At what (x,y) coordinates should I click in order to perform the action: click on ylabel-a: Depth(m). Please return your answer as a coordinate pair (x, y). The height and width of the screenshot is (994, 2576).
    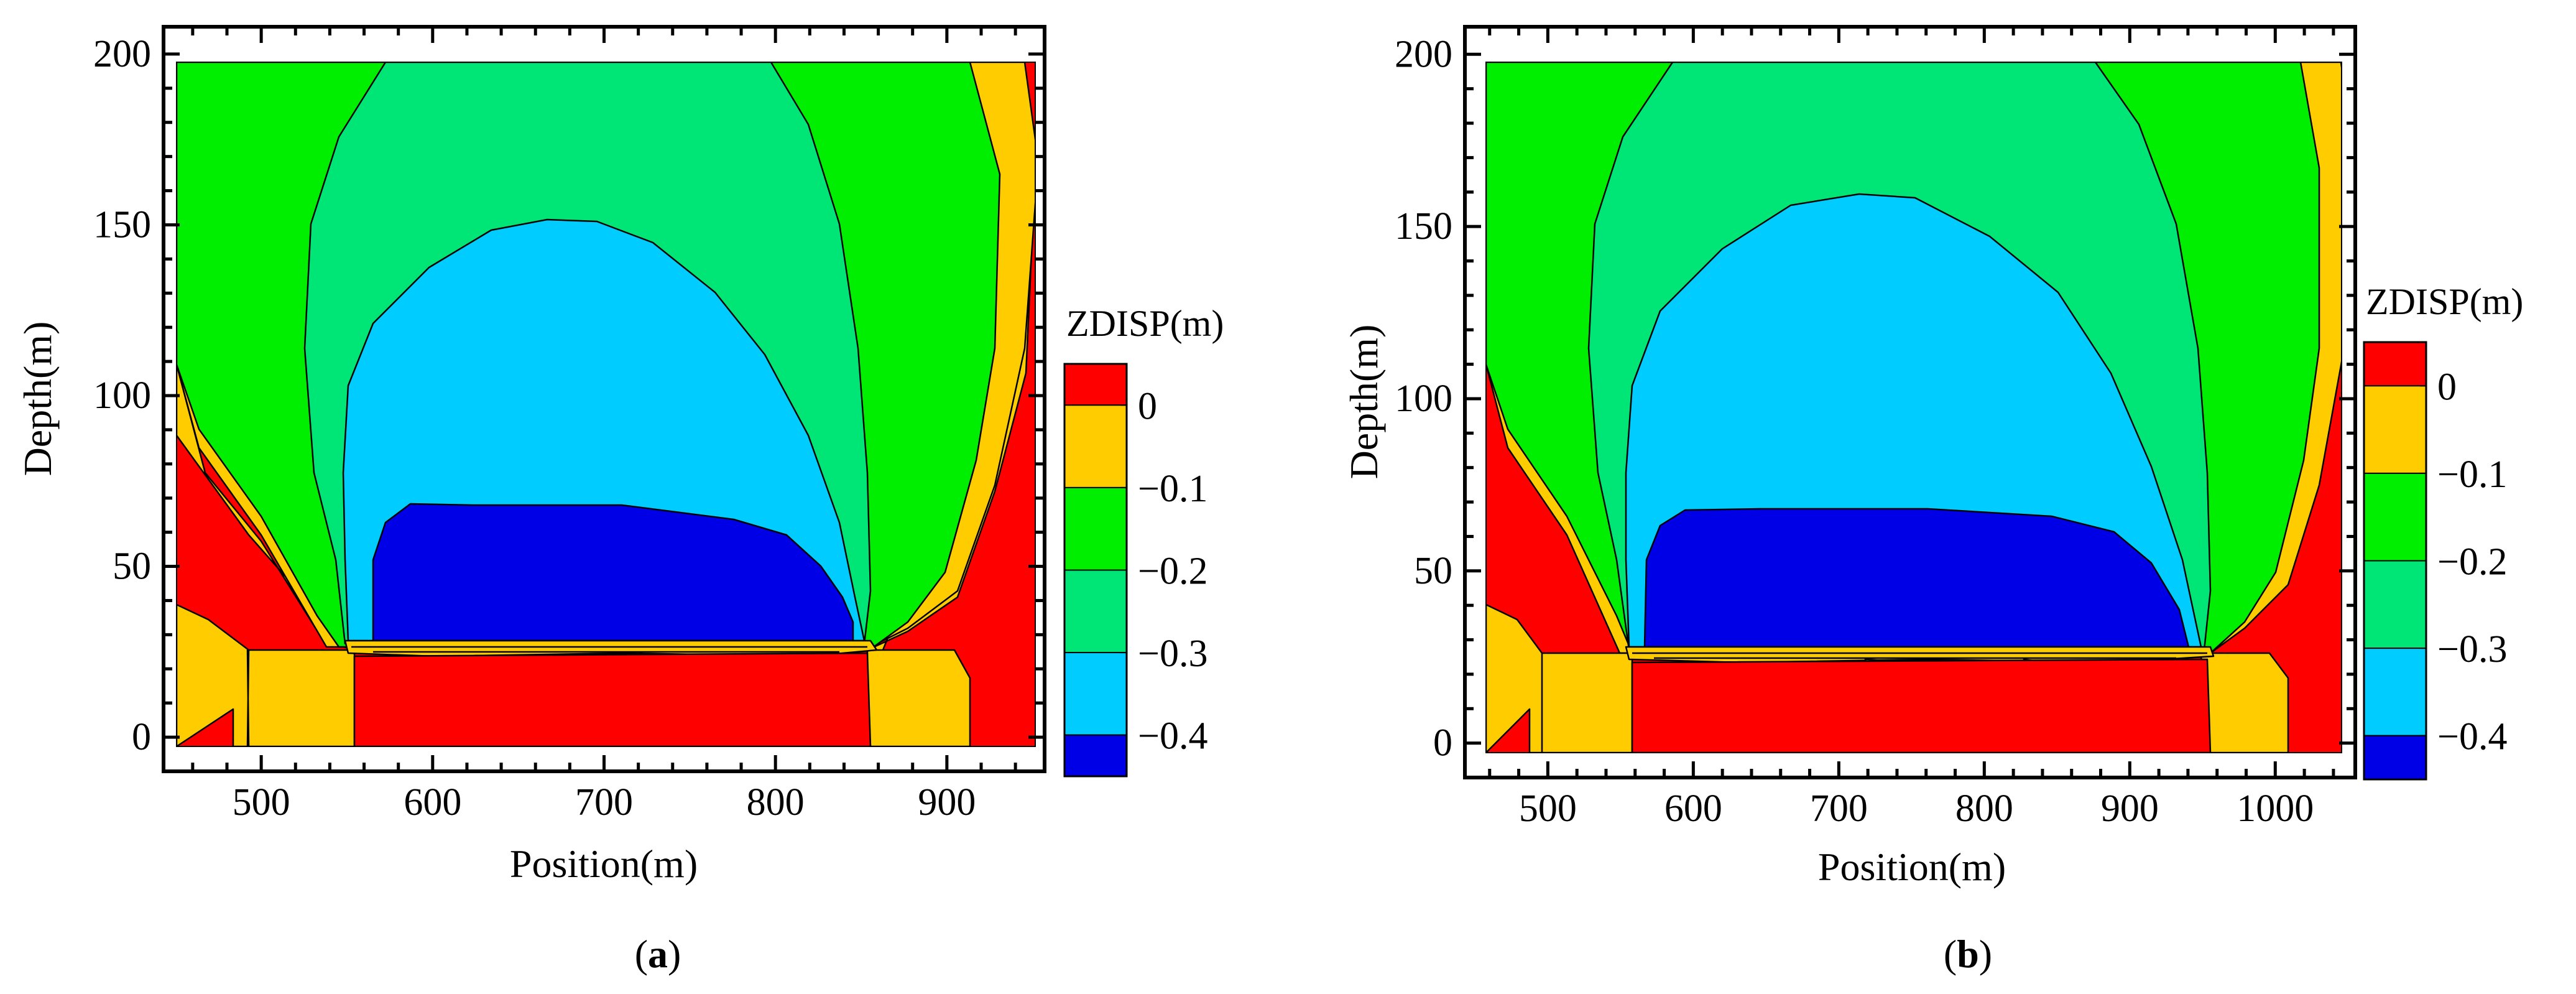
    Looking at the image, I should click on (38, 399).